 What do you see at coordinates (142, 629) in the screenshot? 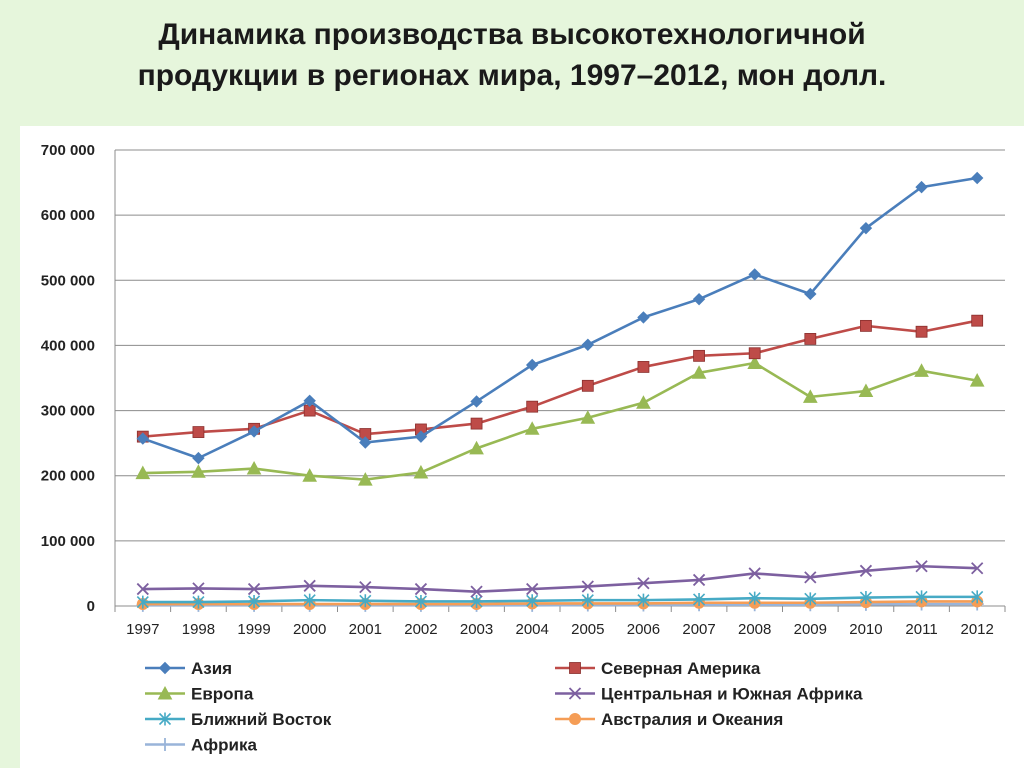
I see `x-tick-label: 1997` at bounding box center [142, 629].